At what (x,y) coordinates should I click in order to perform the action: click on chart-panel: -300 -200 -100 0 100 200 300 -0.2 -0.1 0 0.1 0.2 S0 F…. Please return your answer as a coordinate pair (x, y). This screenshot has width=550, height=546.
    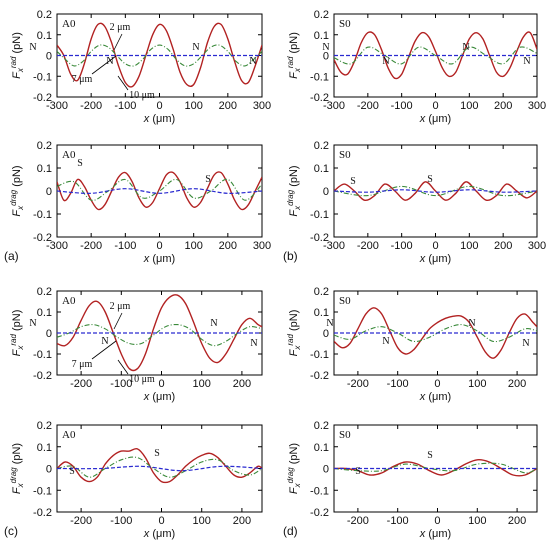
    Looking at the image, I should click on (414, 202).